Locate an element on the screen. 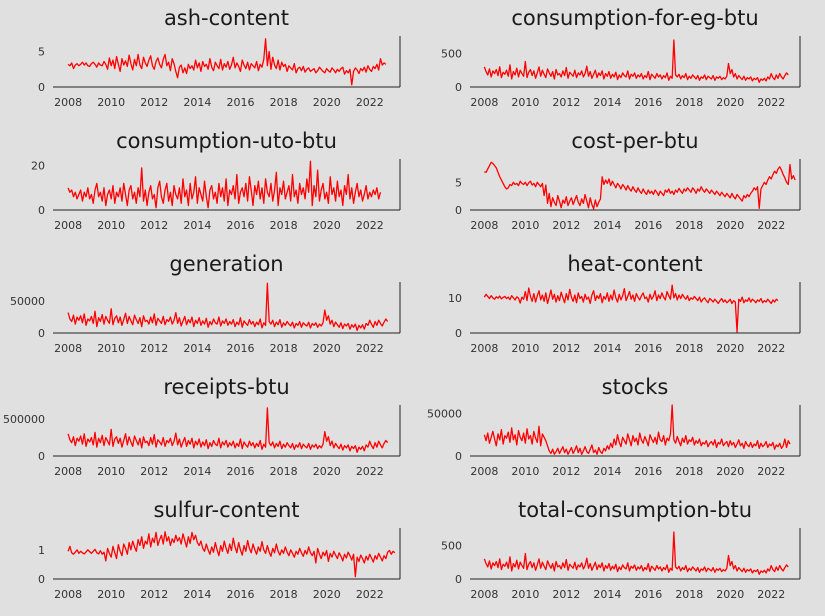 The height and width of the screenshot is (616, 825). y-tick-label: 20 is located at coordinates (38, 166).